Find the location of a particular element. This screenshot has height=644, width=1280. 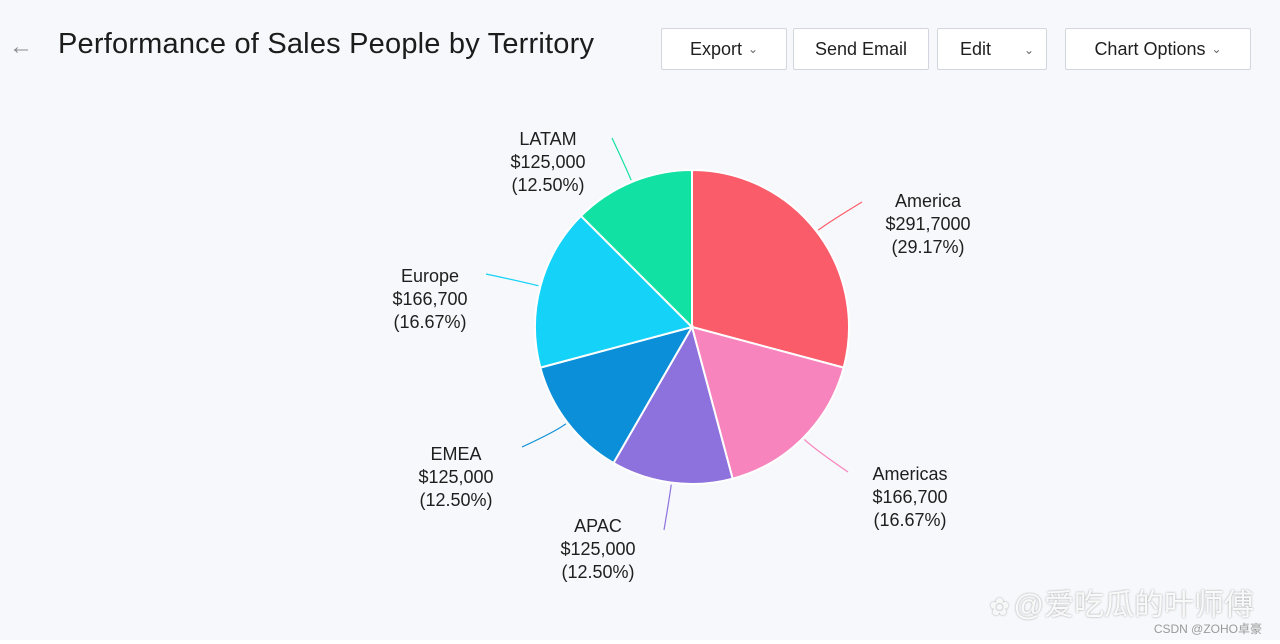

watermark: ✿ @爱吃瓜的叶师傅 is located at coordinates (1121, 602).